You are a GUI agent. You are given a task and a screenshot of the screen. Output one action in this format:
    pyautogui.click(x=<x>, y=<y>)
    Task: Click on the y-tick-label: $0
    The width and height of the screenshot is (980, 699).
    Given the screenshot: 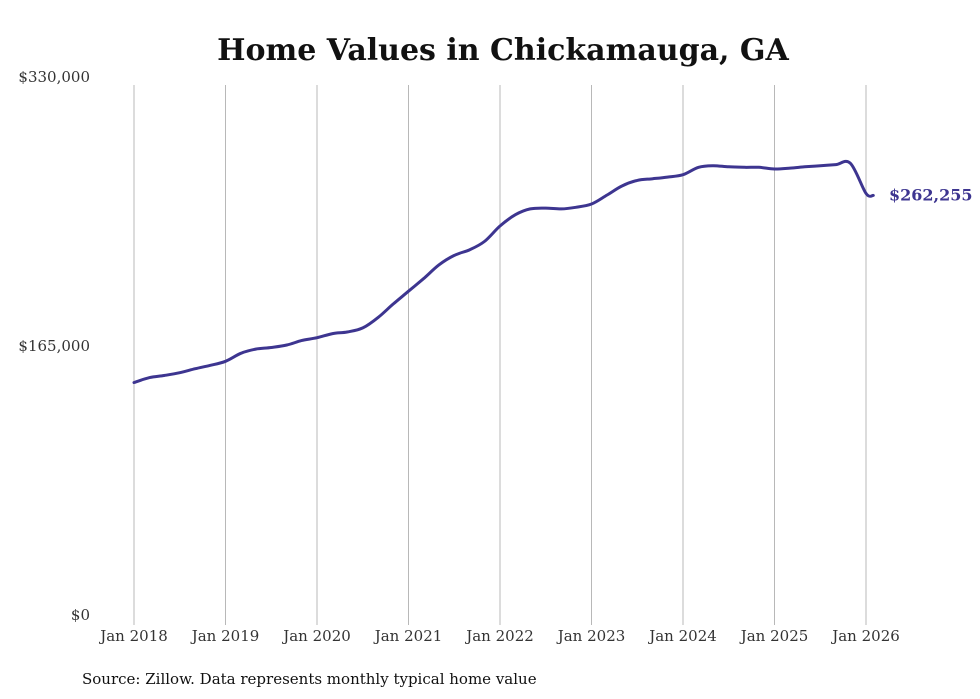 What is the action you would take?
    pyautogui.click(x=80, y=615)
    